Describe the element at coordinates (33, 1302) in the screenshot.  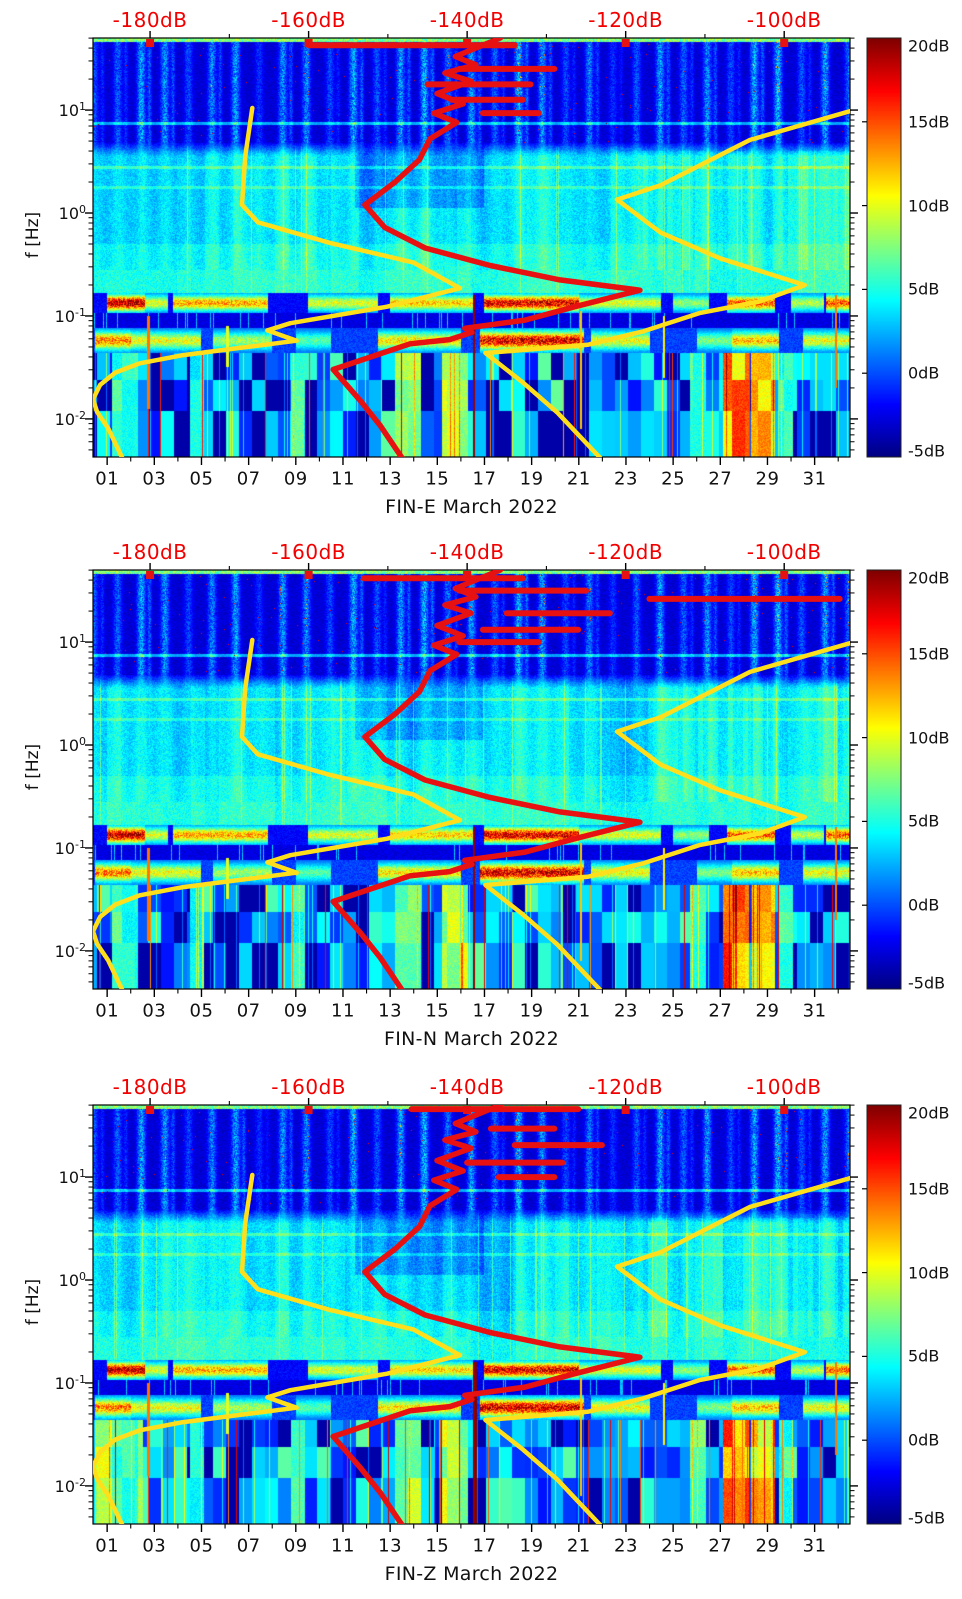
I see `y-axis-title: f [Hz]` at that location.